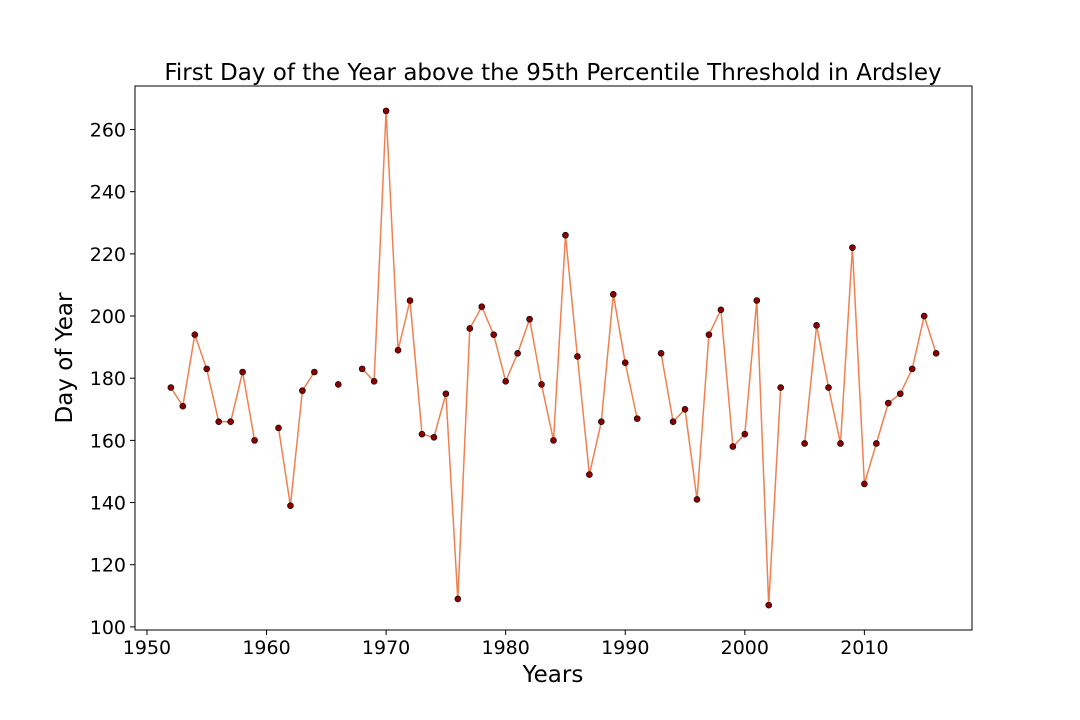 This screenshot has height=720, width=1080. I want to click on x-axis-title: Years, so click(553, 675).